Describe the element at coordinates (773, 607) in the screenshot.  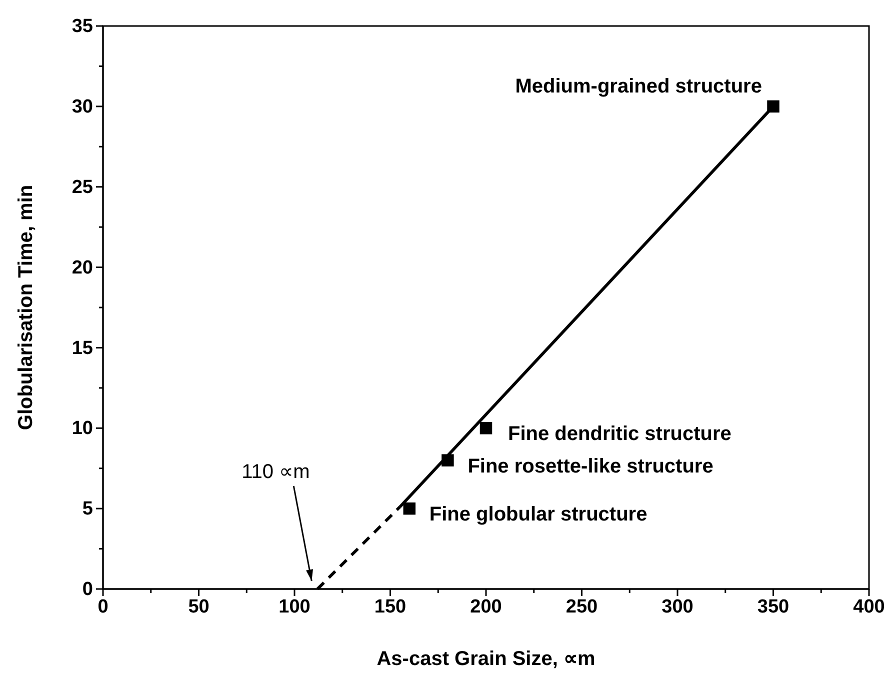
I see `x-tick-label: 350` at that location.